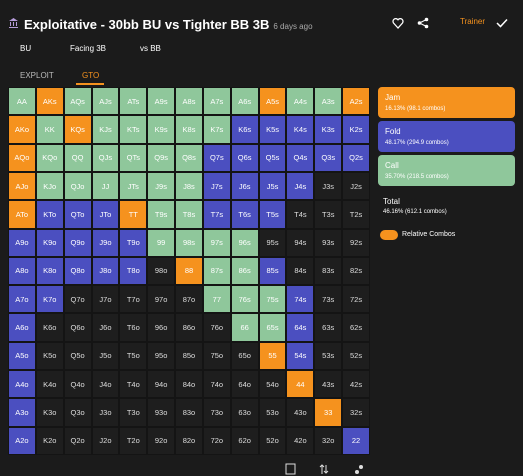  Describe the element at coordinates (272, 101) in the screenshot. I see `hand-cell: A5s` at that location.